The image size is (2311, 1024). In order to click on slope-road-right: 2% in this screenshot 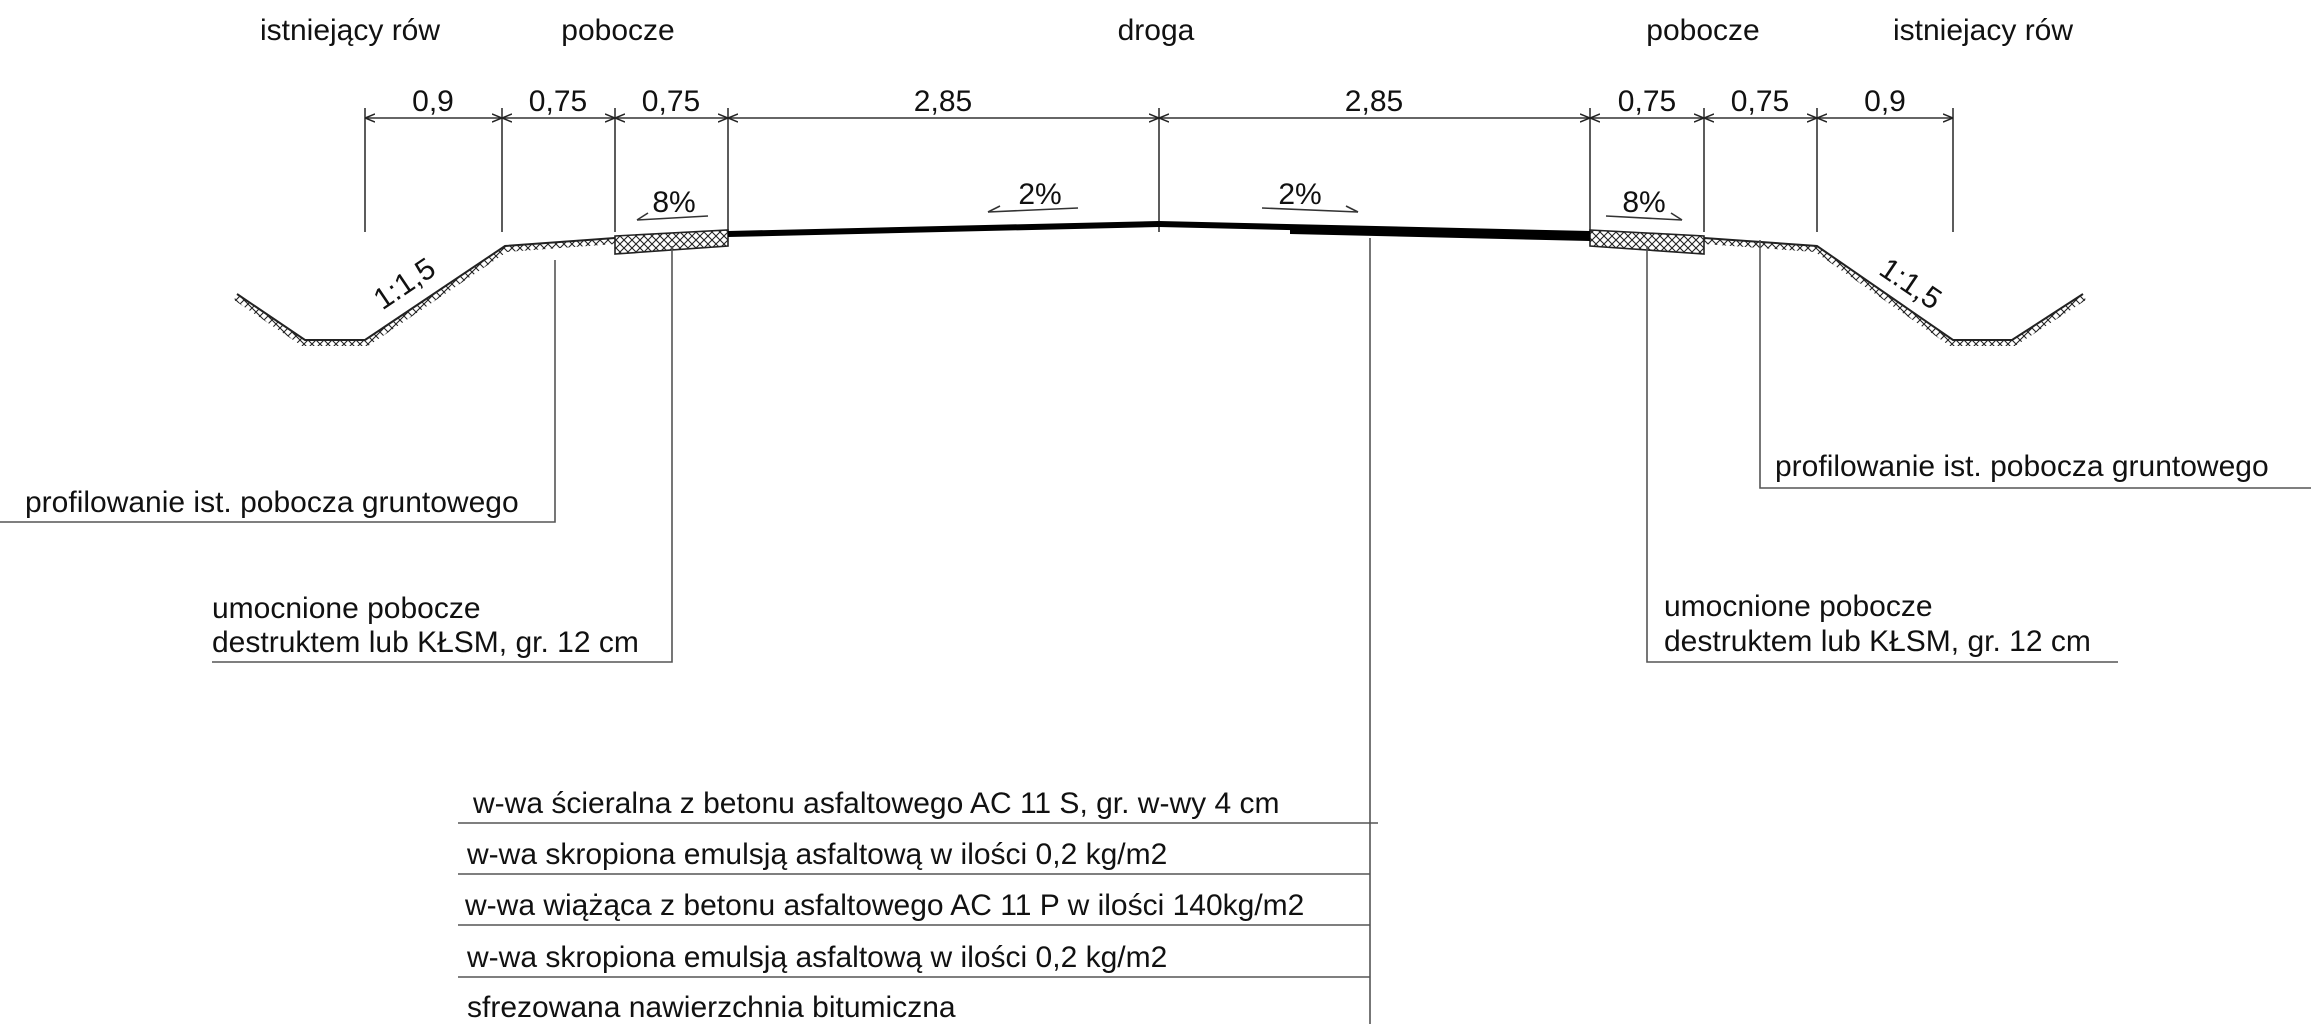, I will do `click(1299, 194)`.